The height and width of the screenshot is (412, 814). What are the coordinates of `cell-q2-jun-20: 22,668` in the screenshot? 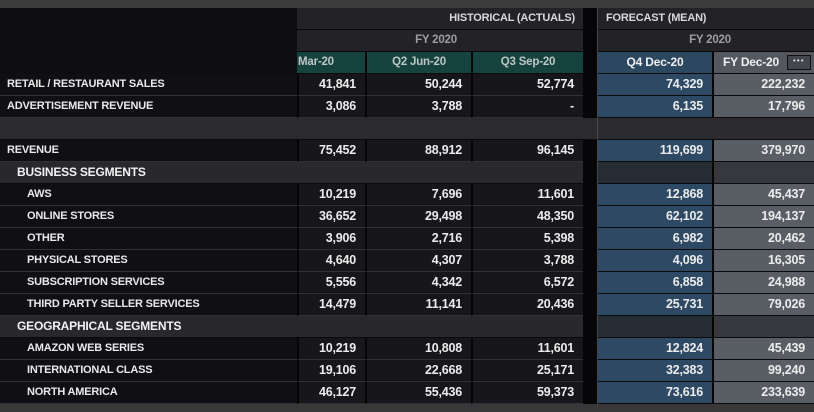 It's located at (418, 371).